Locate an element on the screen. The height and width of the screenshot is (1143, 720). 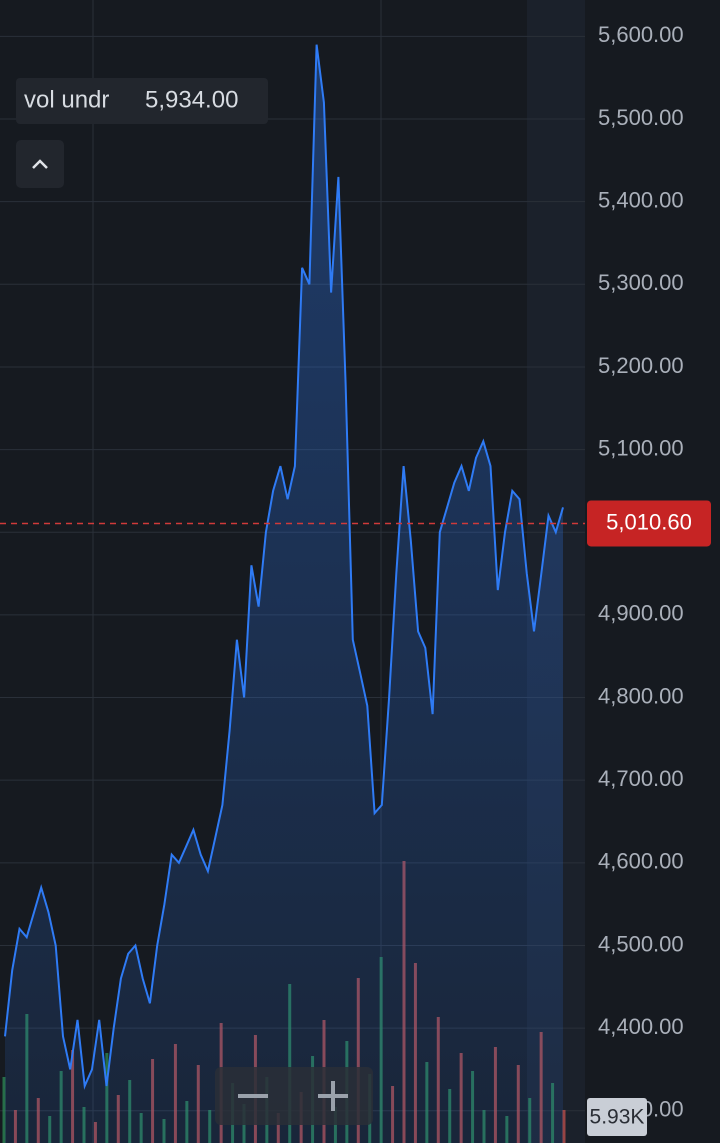
y-tick-label: 5,300.00 is located at coordinates (641, 282).